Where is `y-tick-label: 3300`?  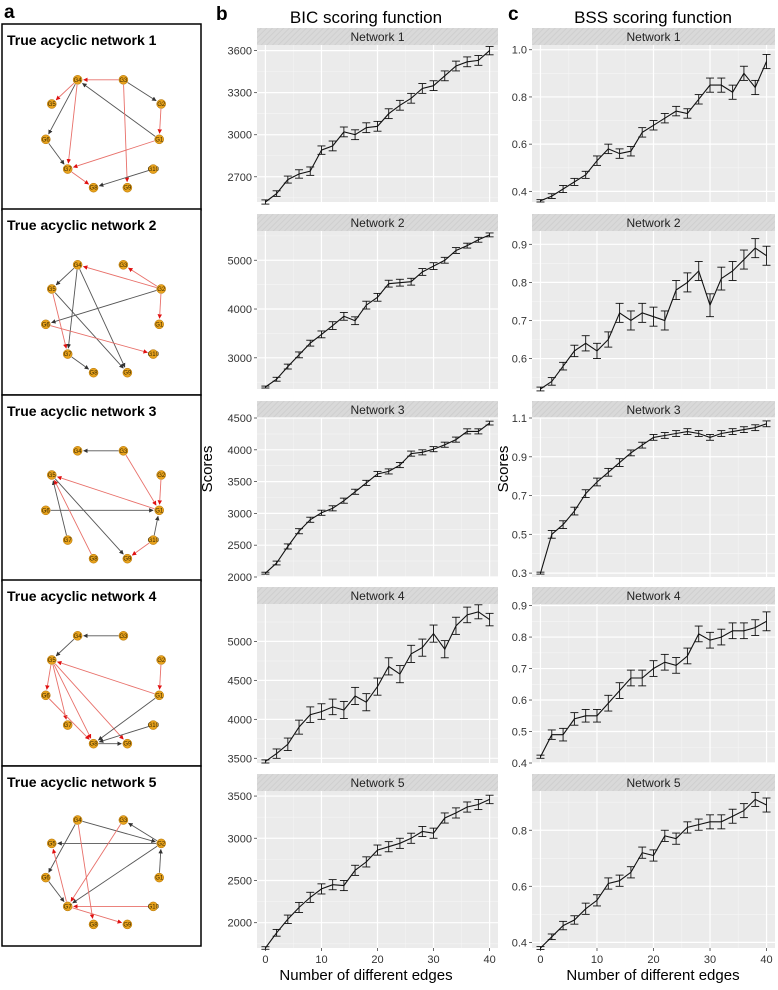 y-tick-label: 3300 is located at coordinates (240, 94).